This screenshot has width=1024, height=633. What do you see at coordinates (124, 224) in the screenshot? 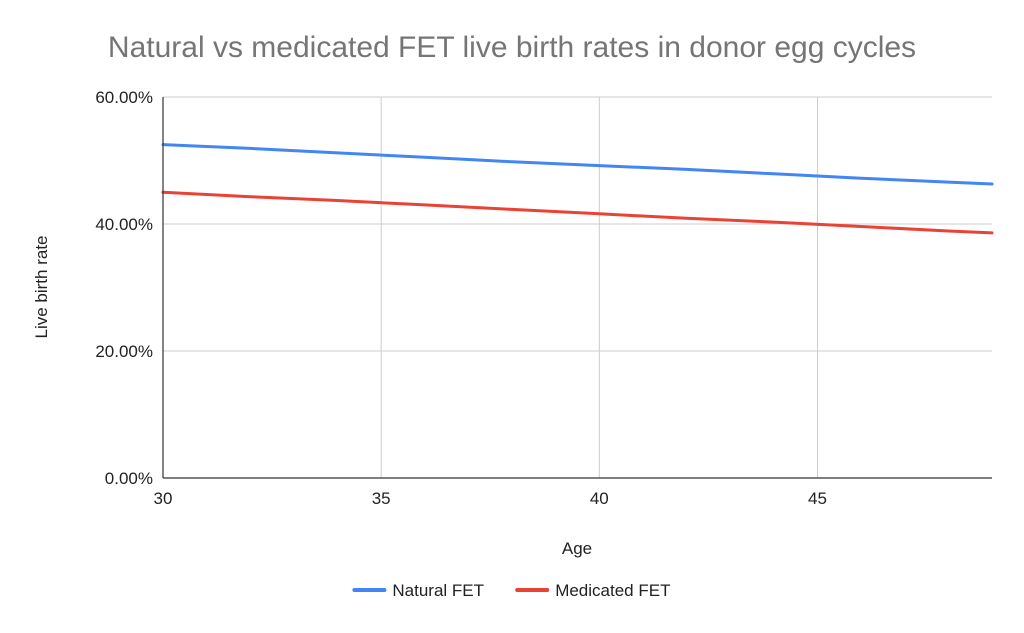
I see `y-tick-label: 40.00%` at bounding box center [124, 224].